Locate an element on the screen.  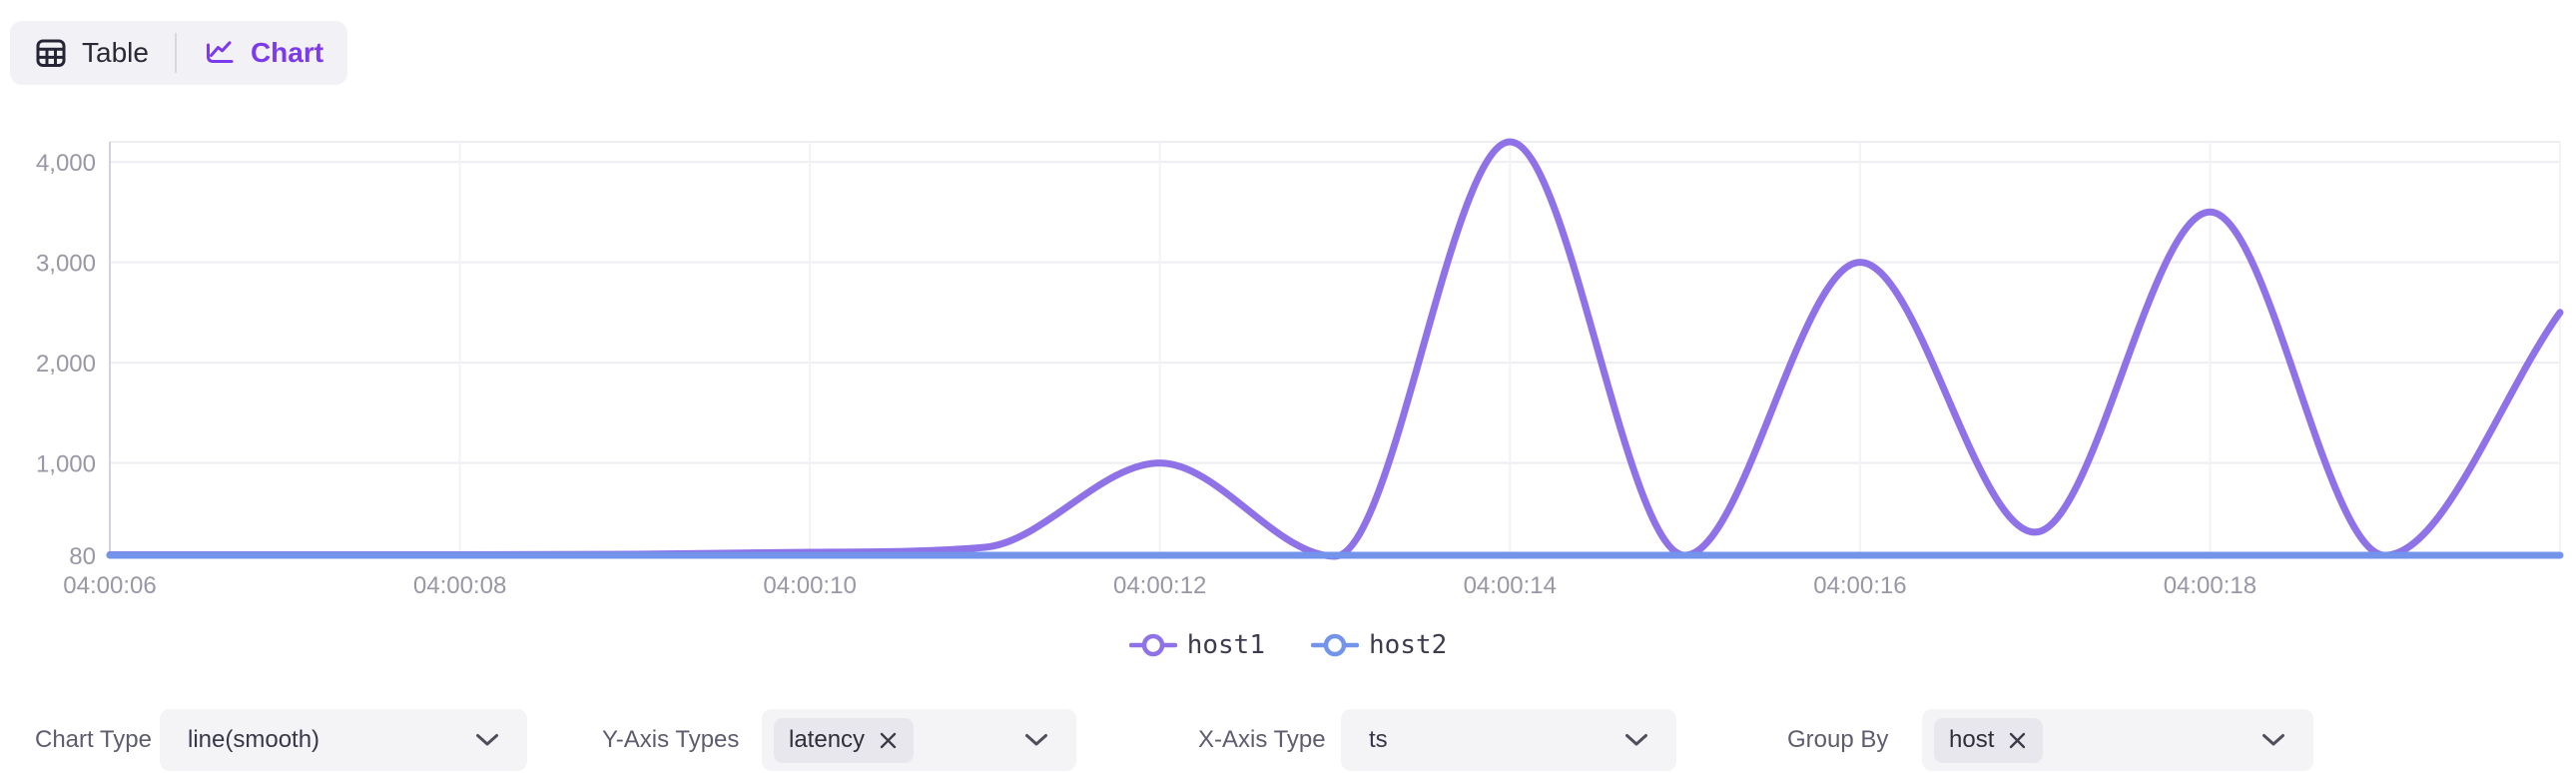
group-by-chip-host: host is located at coordinates (1989, 740).